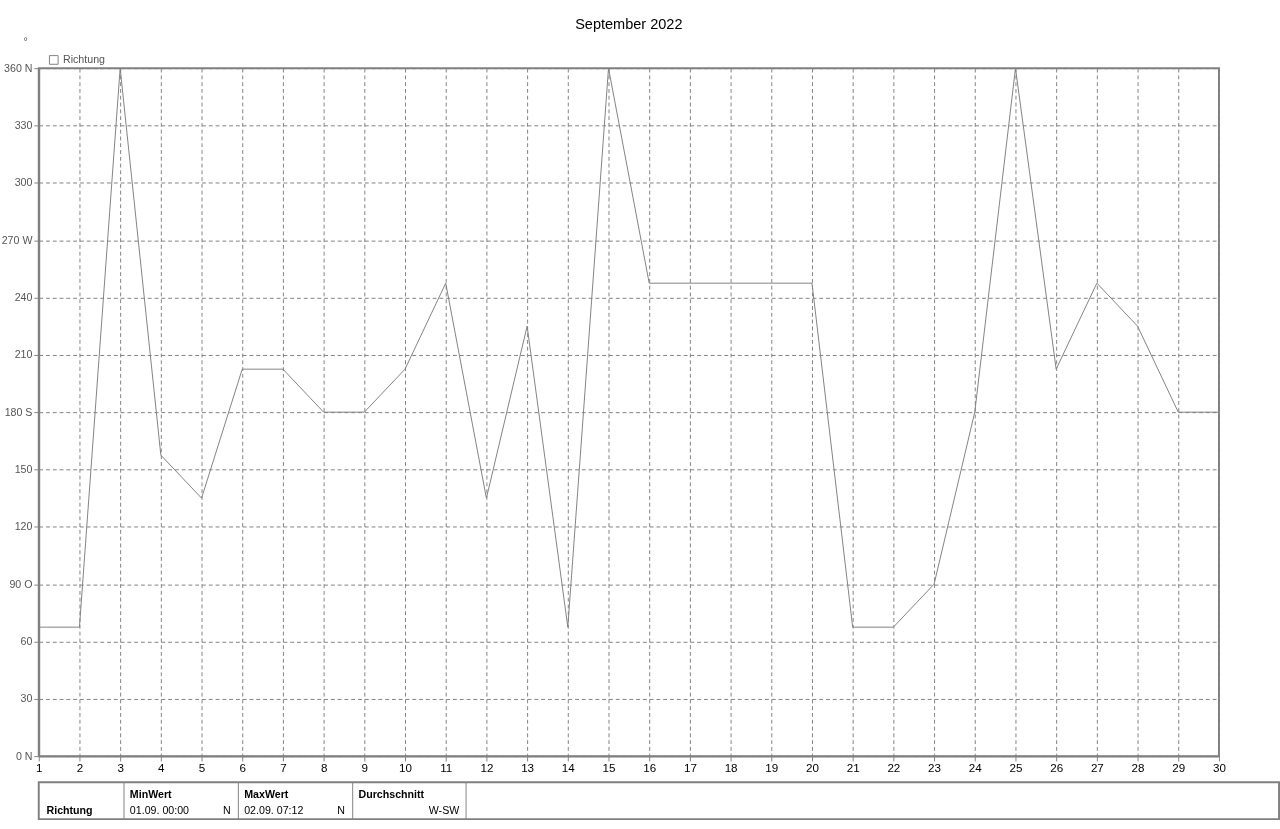 The width and height of the screenshot is (1280, 829). What do you see at coordinates (629, 24) in the screenshot?
I see `chart-title: September 2022` at bounding box center [629, 24].